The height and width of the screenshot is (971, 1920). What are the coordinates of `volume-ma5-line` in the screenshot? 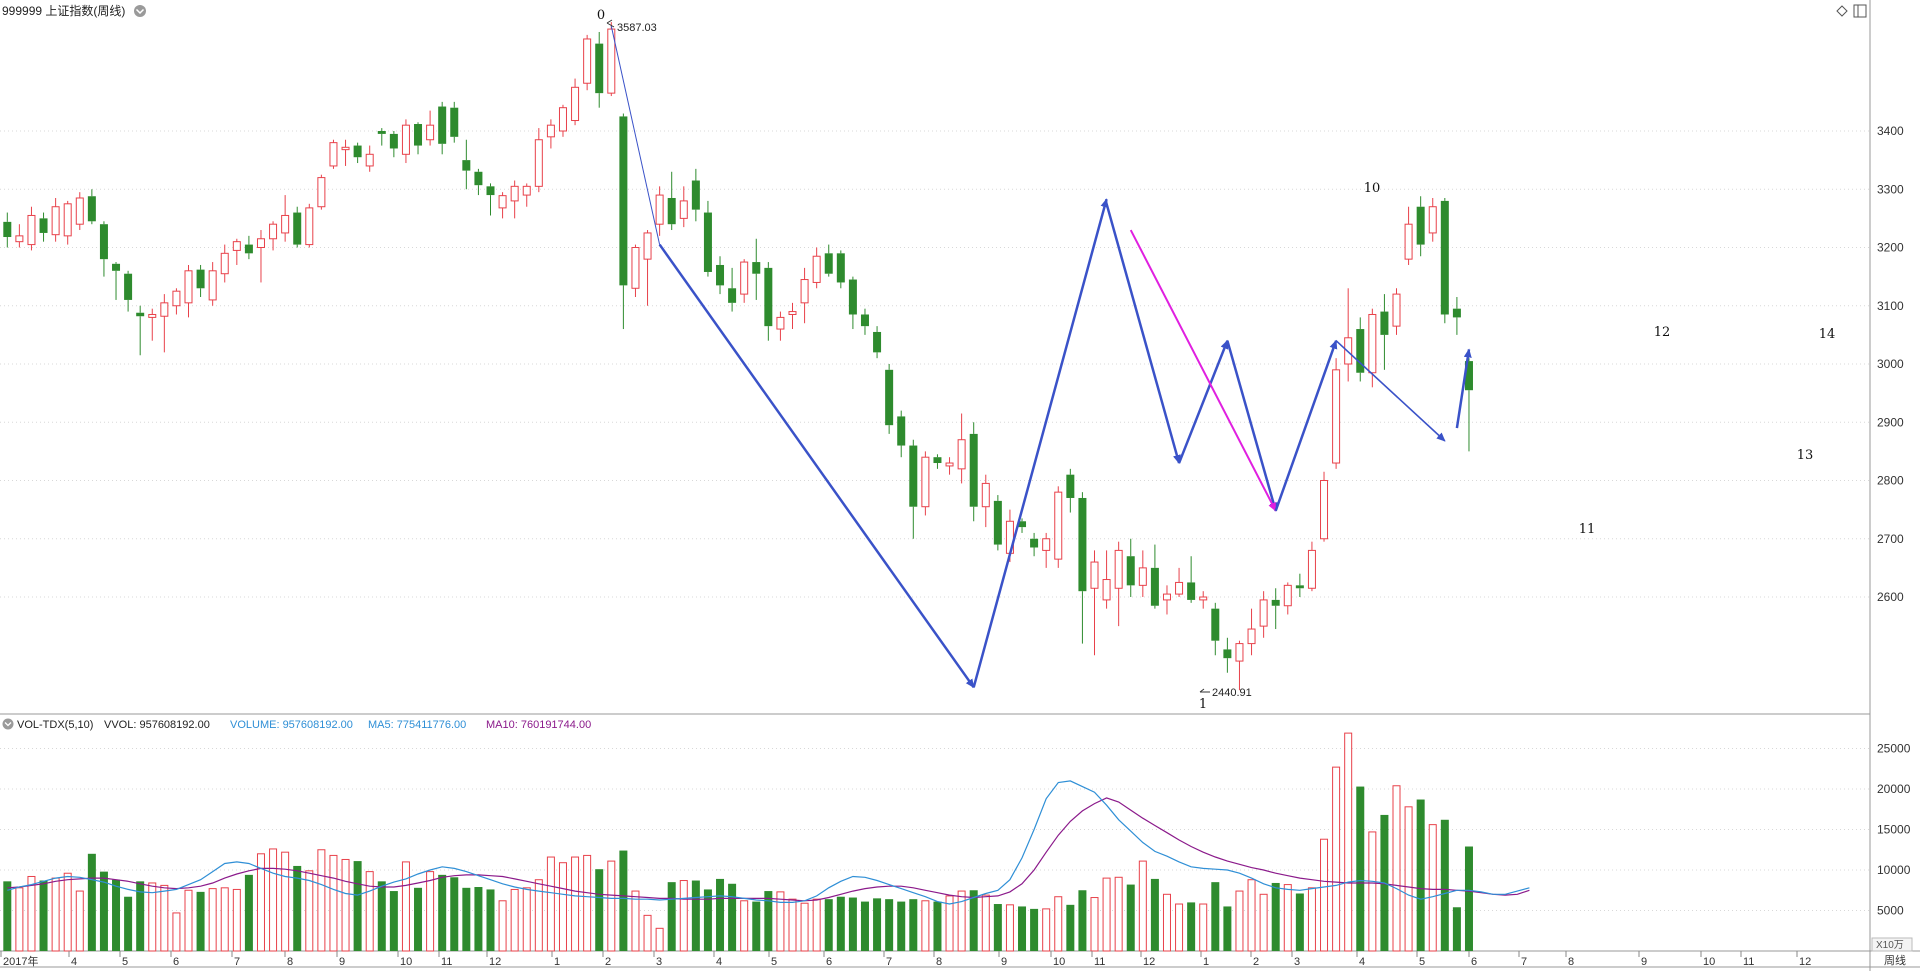 It's located at (768, 842).